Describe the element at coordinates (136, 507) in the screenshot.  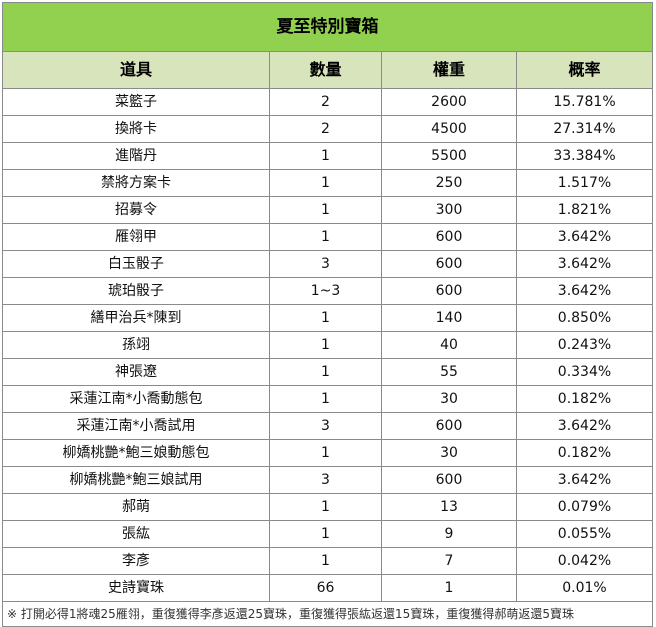
I see `cell-item: 郝萌` at that location.